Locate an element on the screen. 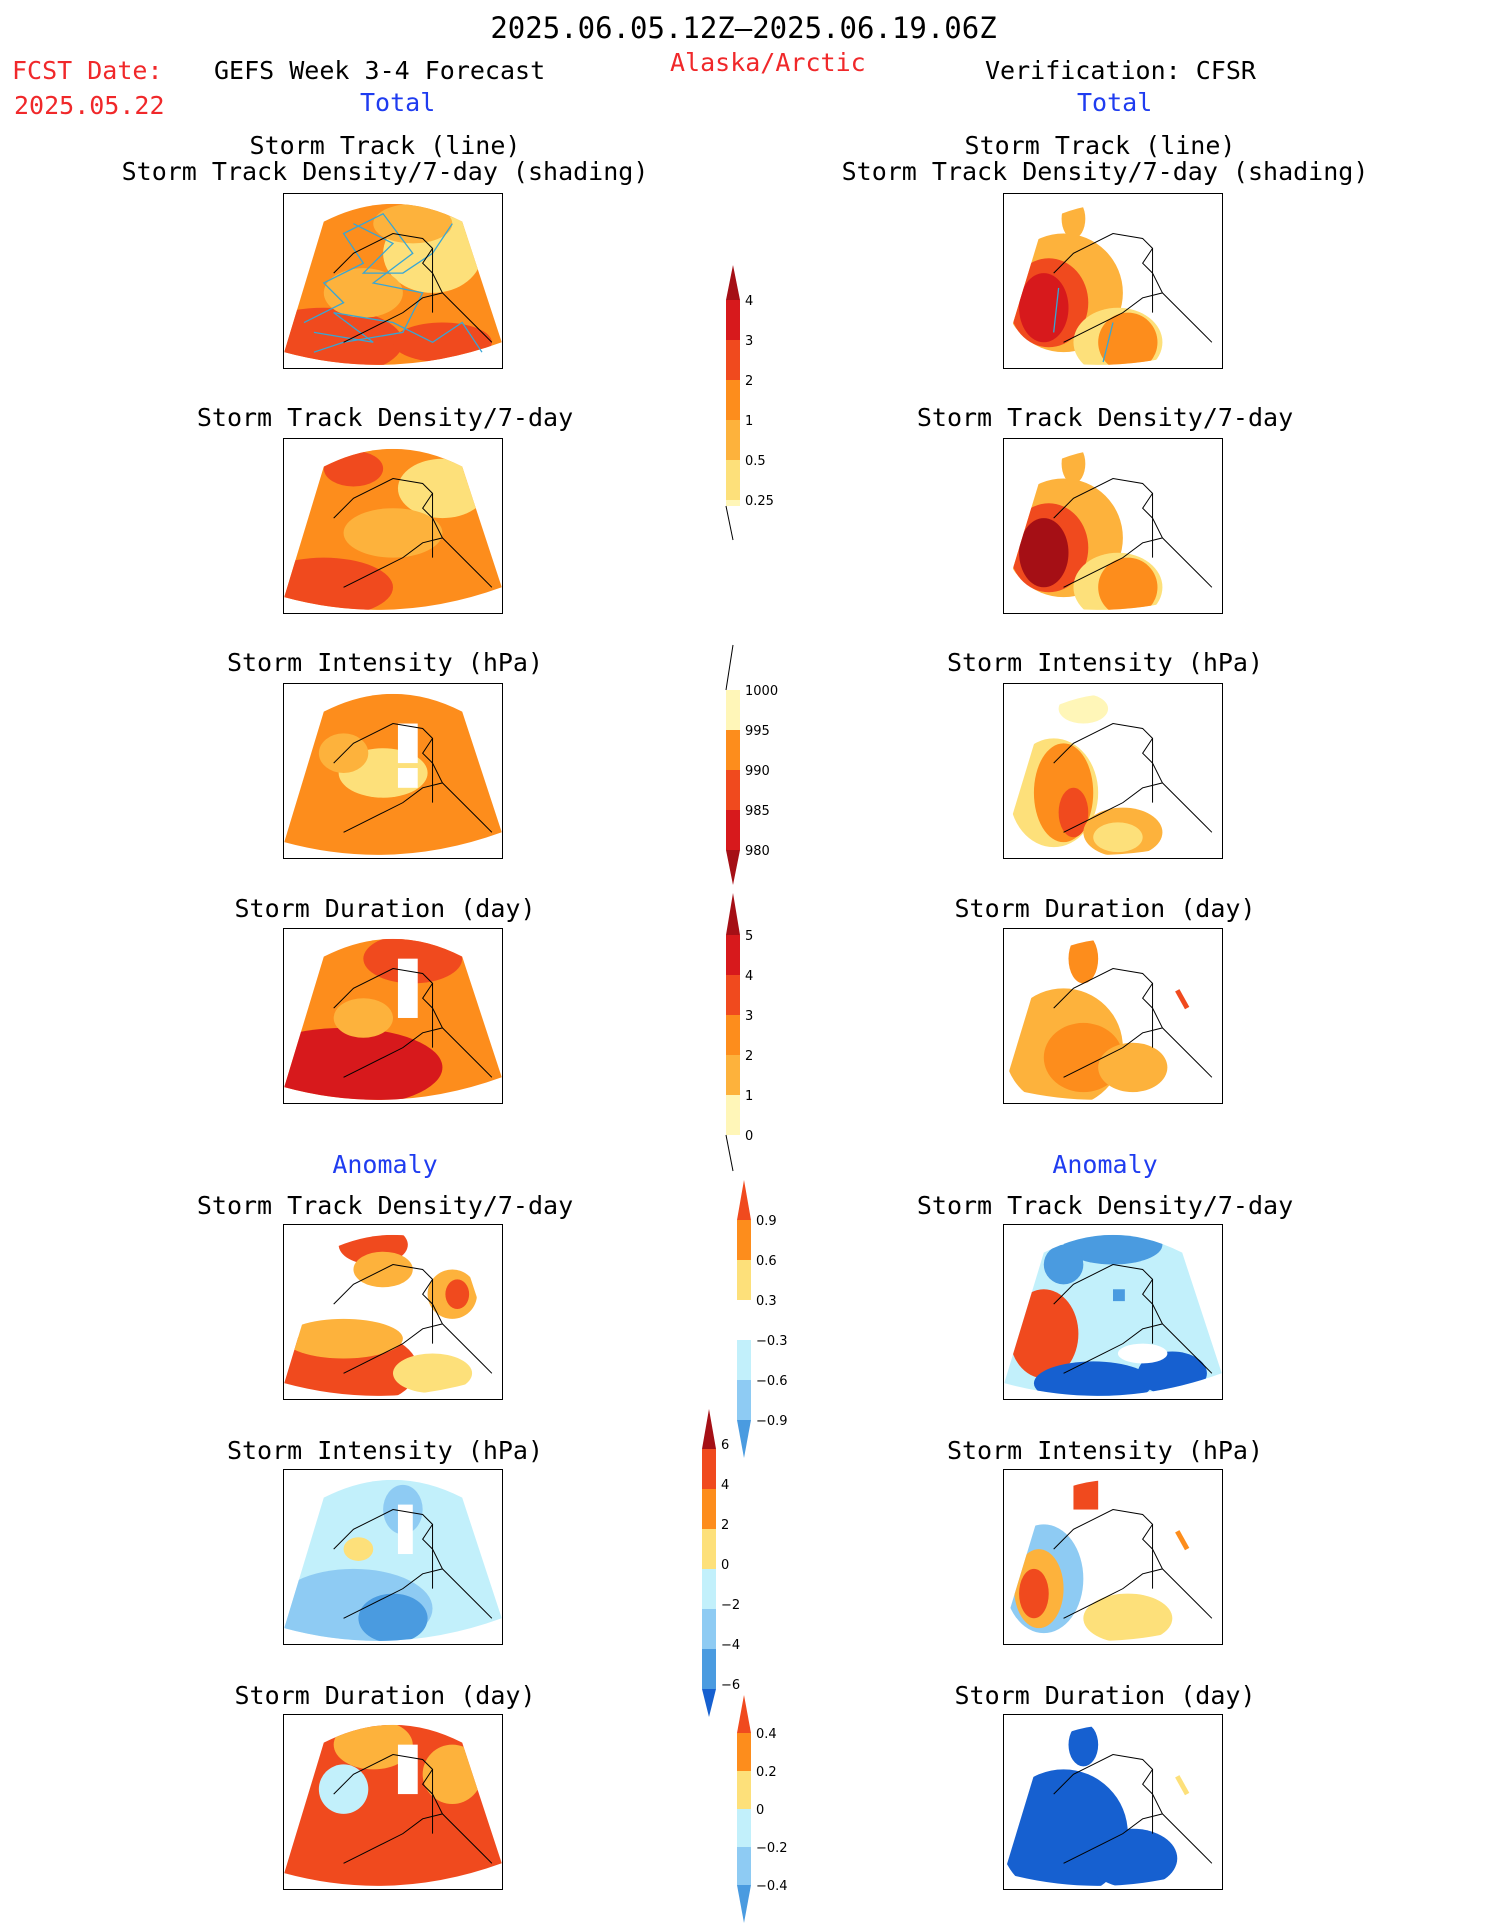 This screenshot has height=1929, width=1487. cb-duration-total-label: 2 is located at coordinates (749, 1056).